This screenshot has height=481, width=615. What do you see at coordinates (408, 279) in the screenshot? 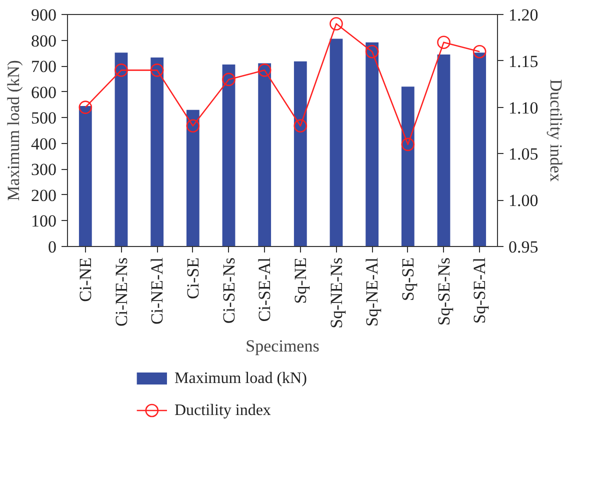
I see `x-tick-label: Sq-SE` at bounding box center [408, 279].